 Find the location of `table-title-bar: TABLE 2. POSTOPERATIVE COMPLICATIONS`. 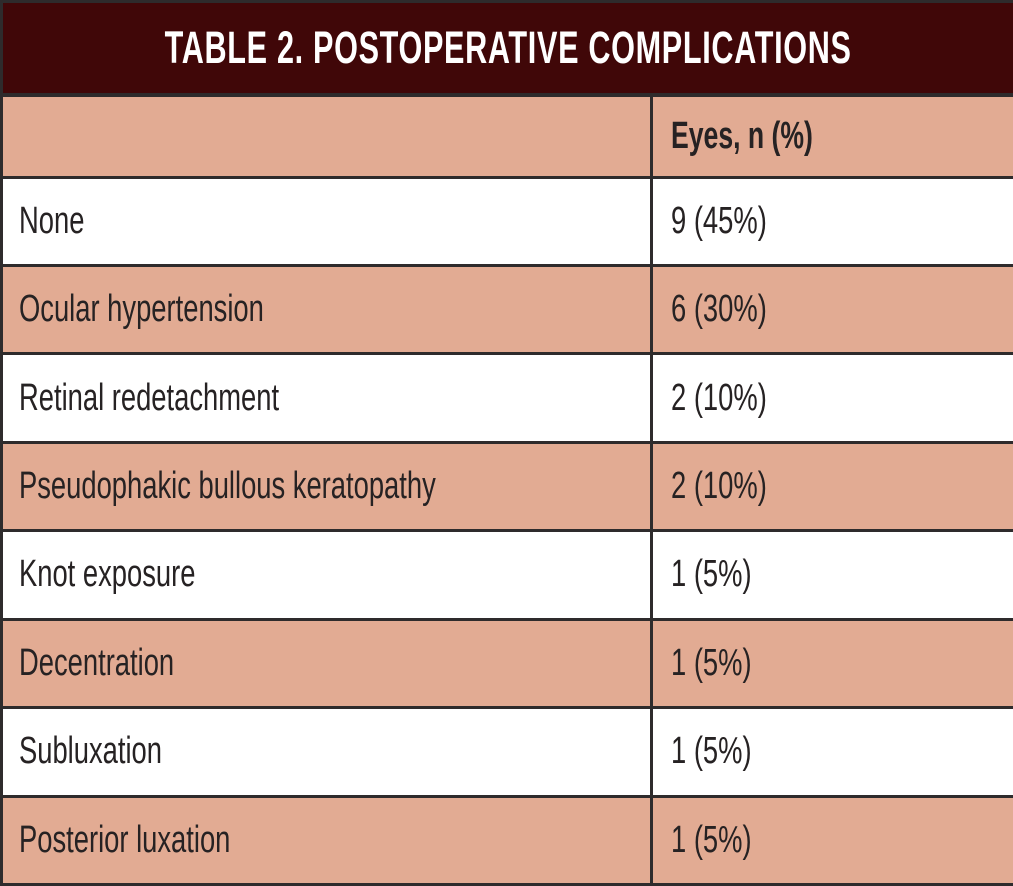

table-title-bar: TABLE 2. POSTOPERATIVE COMPLICATIONS is located at coordinates (506, 48).